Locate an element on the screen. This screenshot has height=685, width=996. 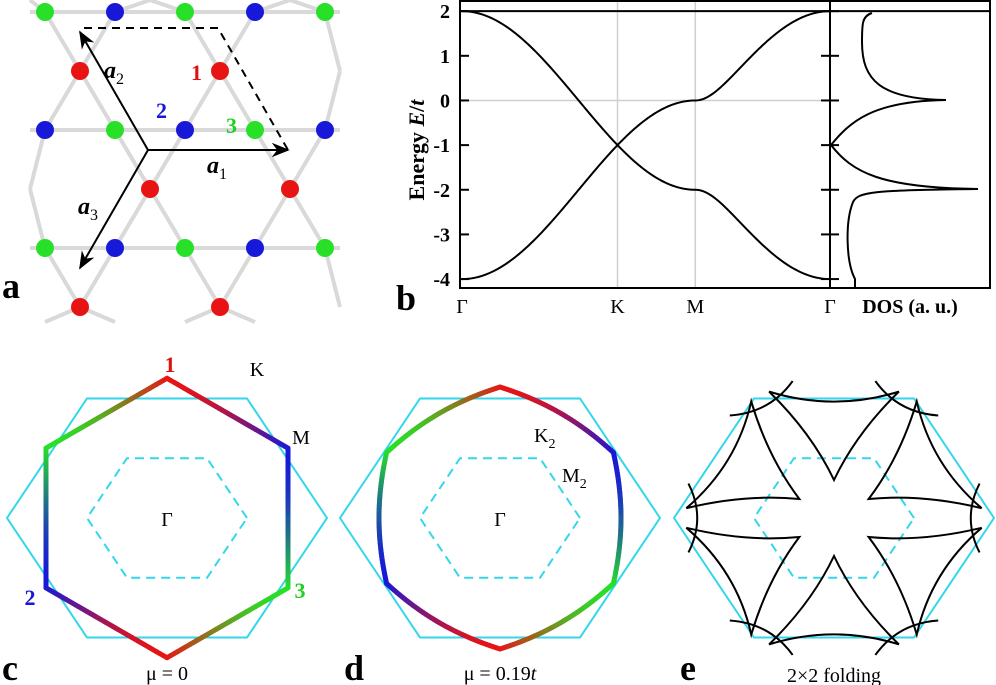
vector-label: a1 is located at coordinates (217, 168).